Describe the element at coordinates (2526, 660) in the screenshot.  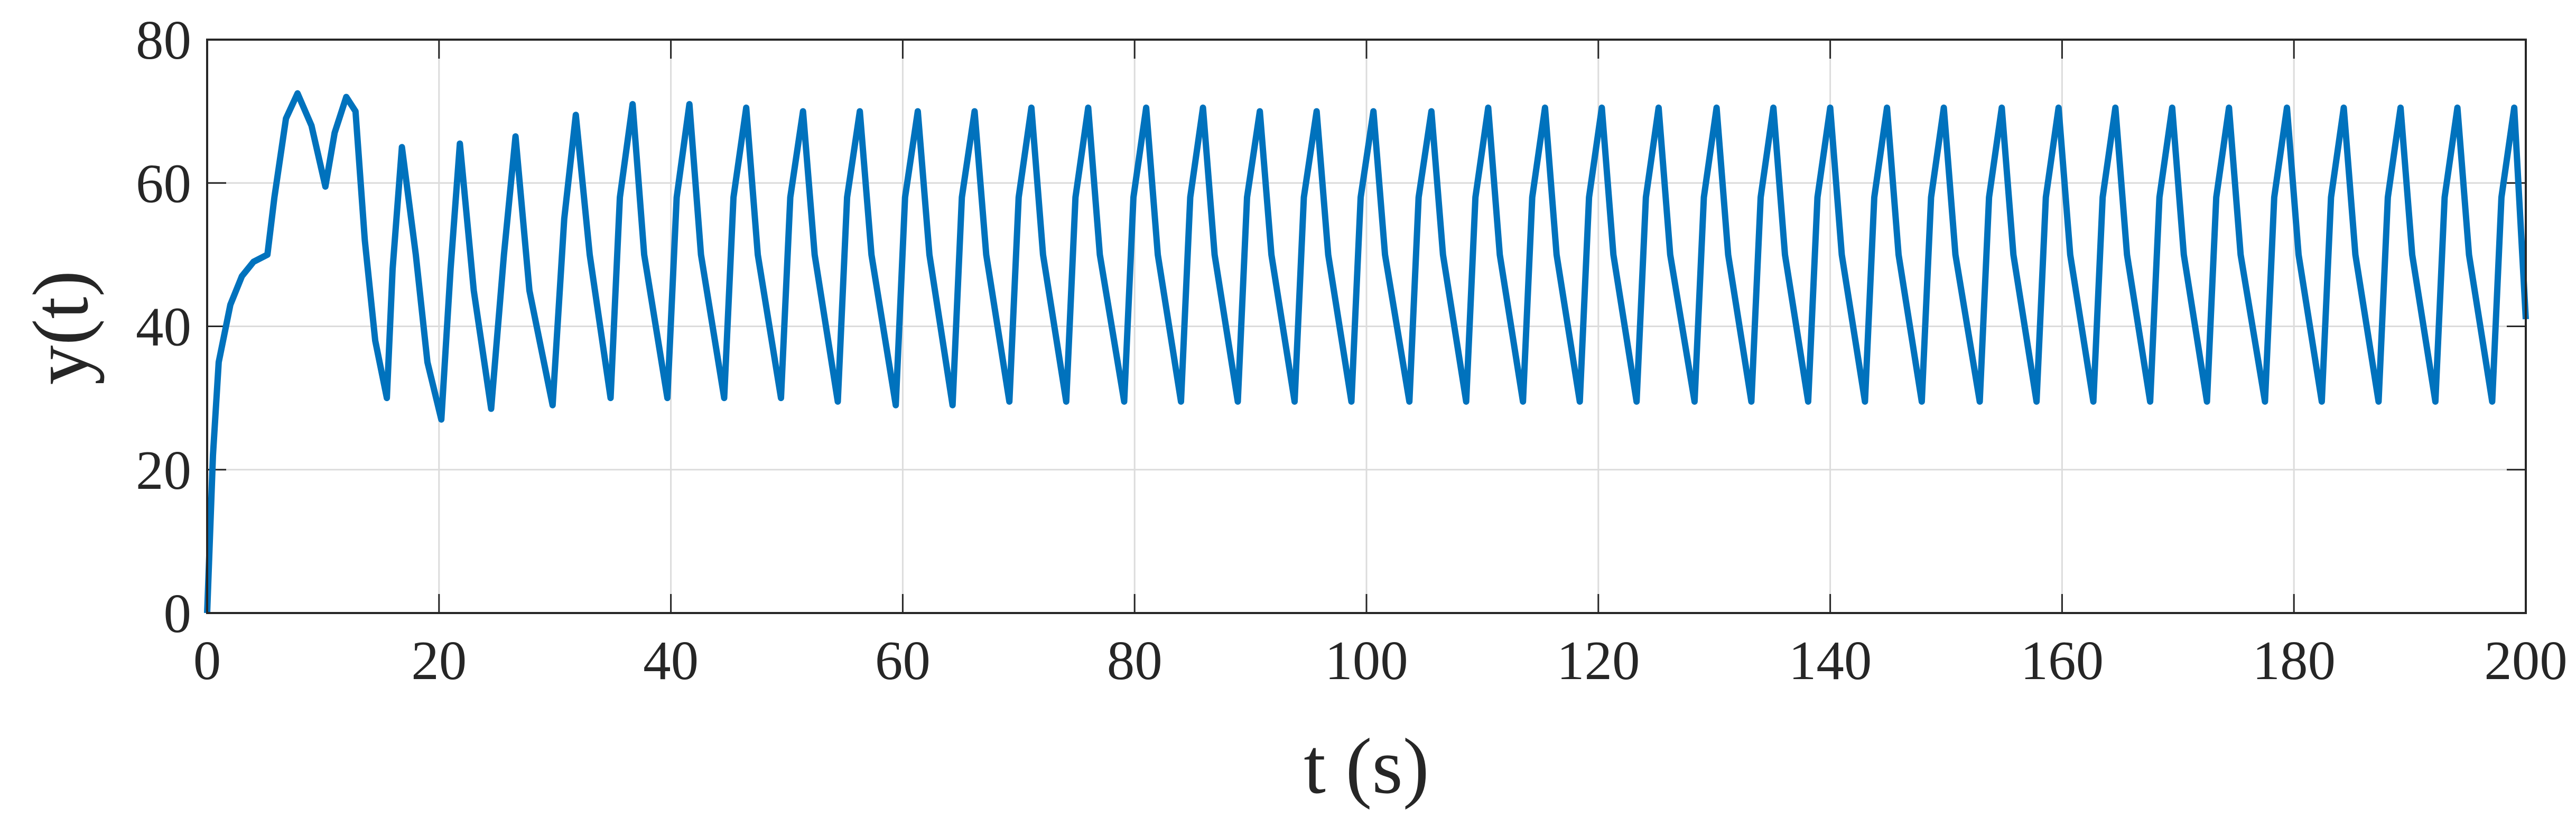
I see `x-tick-label: 200` at that location.